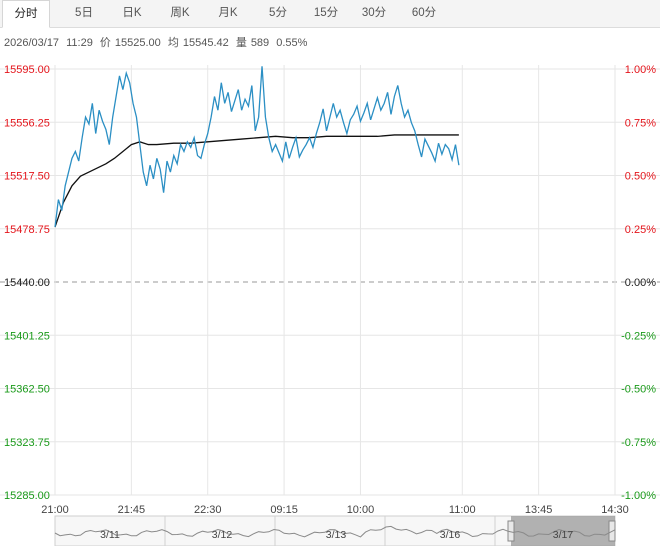 This screenshot has width=660, height=546. I want to click on y-tick-label: 15440.00, so click(27, 283).